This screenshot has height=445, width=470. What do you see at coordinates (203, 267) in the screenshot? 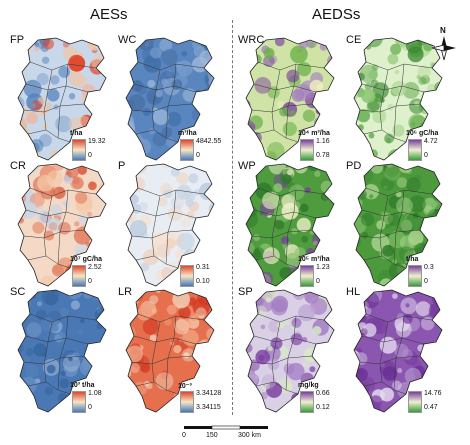
I see `legend-max: 0.31` at bounding box center [203, 267].